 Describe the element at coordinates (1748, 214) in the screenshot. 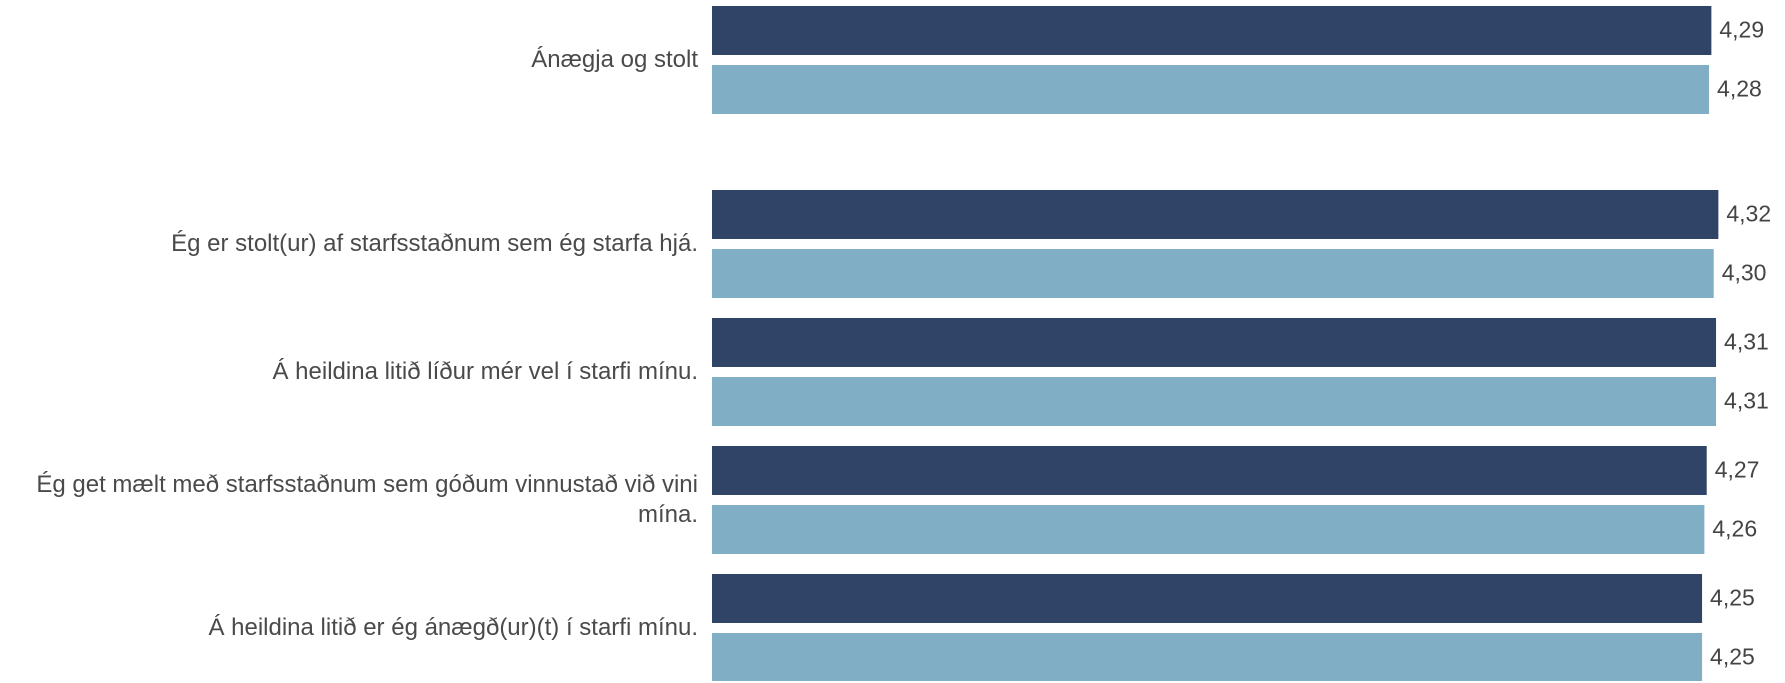

I see `value-label: 4,32` at that location.